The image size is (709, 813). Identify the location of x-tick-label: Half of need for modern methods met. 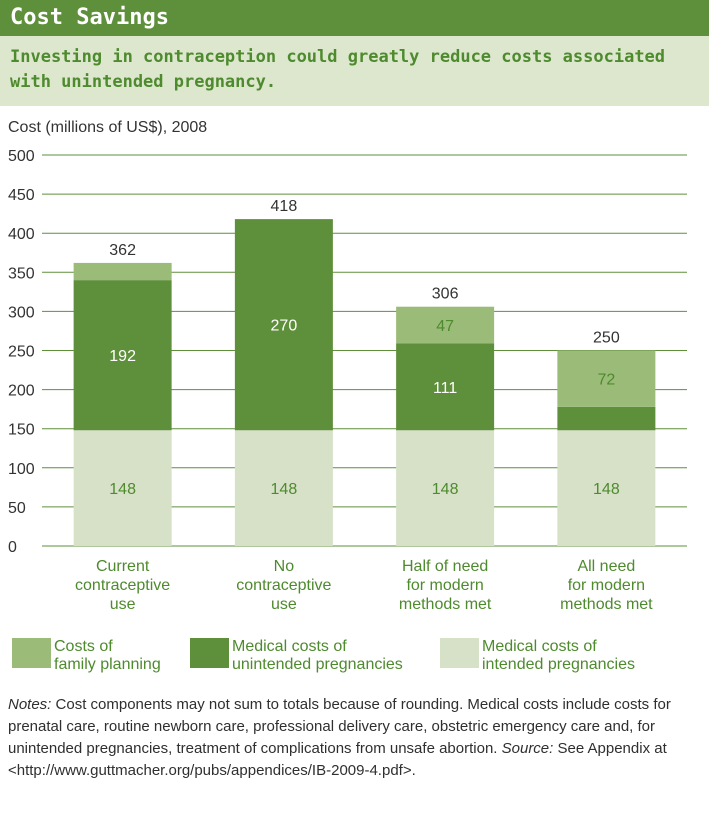
(445, 585).